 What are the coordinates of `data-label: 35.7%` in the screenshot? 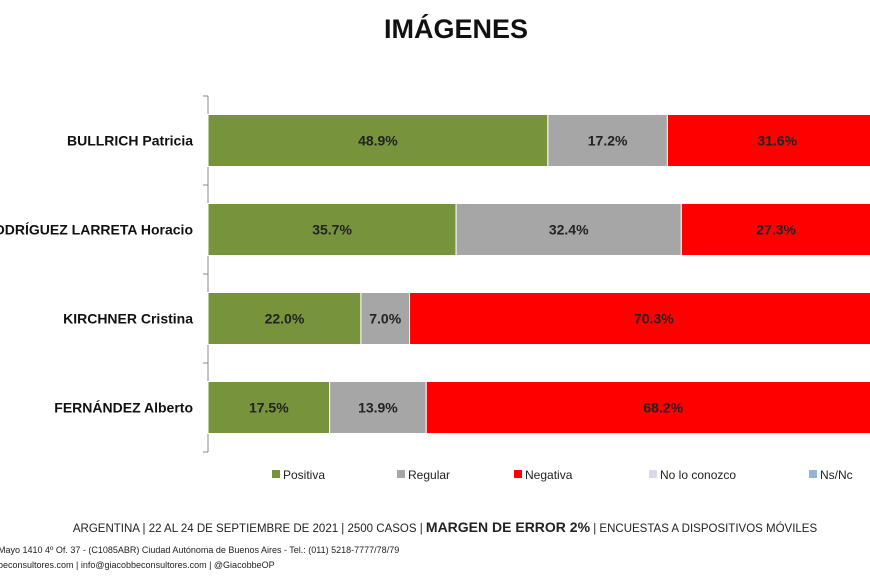 It's located at (332, 230).